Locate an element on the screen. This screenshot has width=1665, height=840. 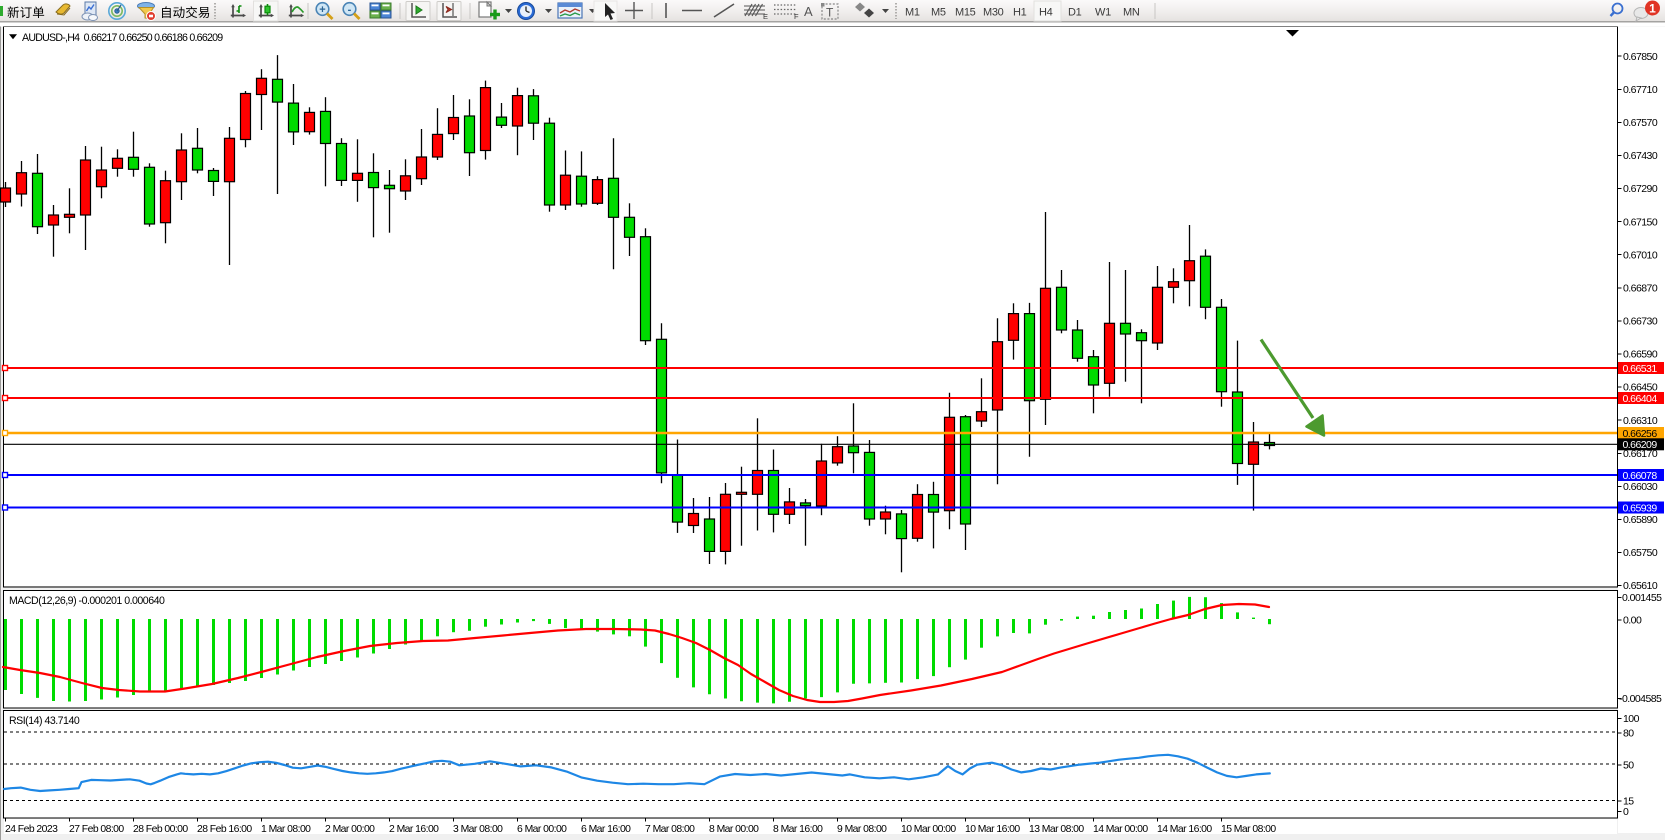
svg-text: E is located at coordinates (765, 16).